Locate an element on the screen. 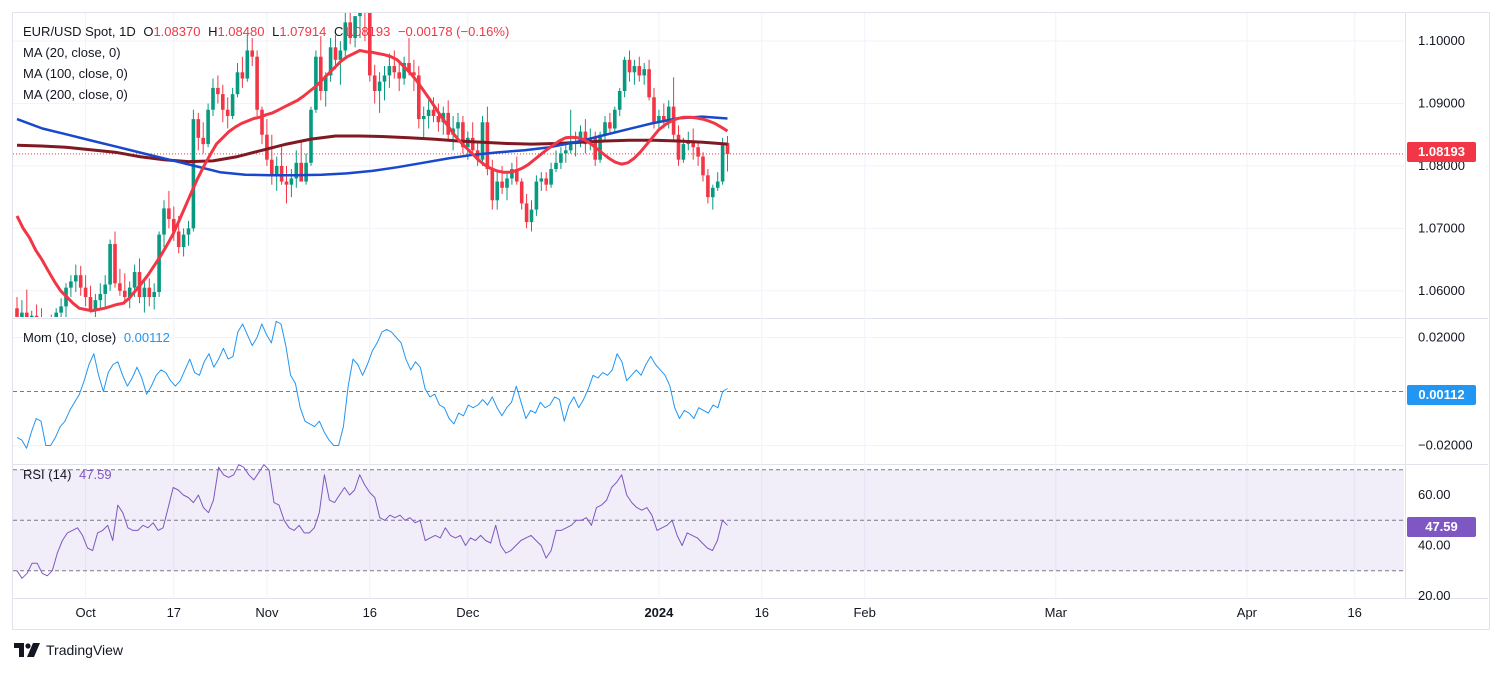 This screenshot has height=674, width=1502. rsi-legend: RSI (14) 47.59 is located at coordinates (69, 474).